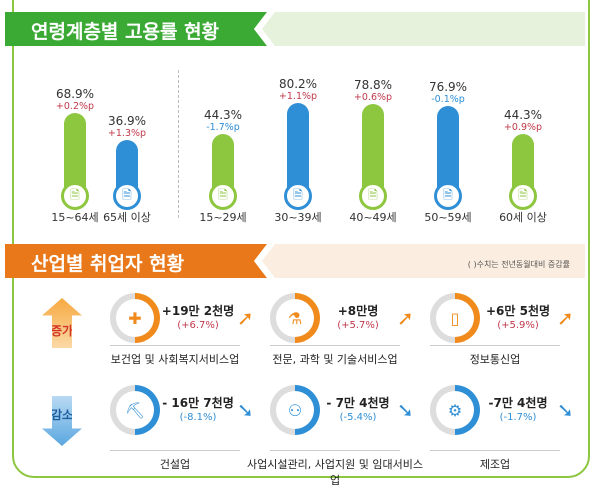 This screenshot has width=600, height=491. What do you see at coordinates (223, 127) in the screenshot?
I see `bar-change-label: -1.7%p` at bounding box center [223, 127].